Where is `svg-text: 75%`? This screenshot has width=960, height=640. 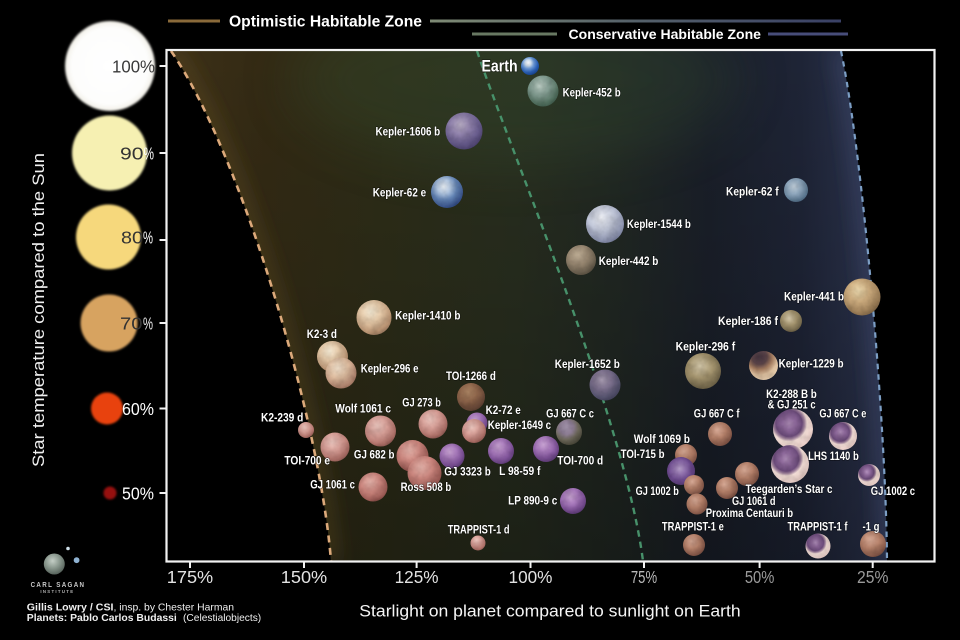
svg-text: 75% is located at coordinates (644, 577).